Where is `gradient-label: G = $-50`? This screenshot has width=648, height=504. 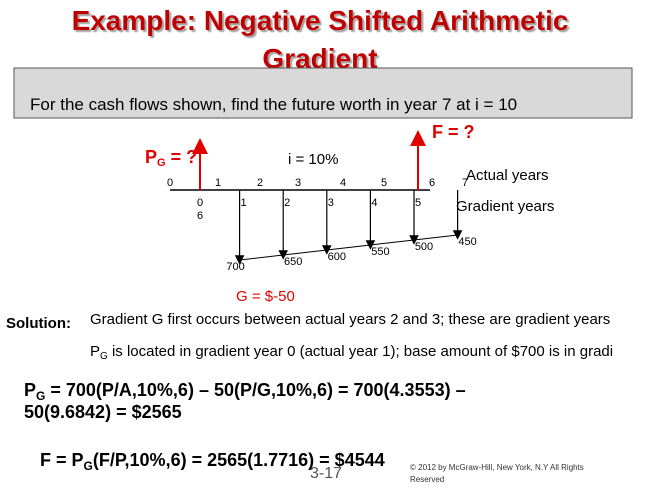
gradient-label: G = $-50 is located at coordinates (265, 296).